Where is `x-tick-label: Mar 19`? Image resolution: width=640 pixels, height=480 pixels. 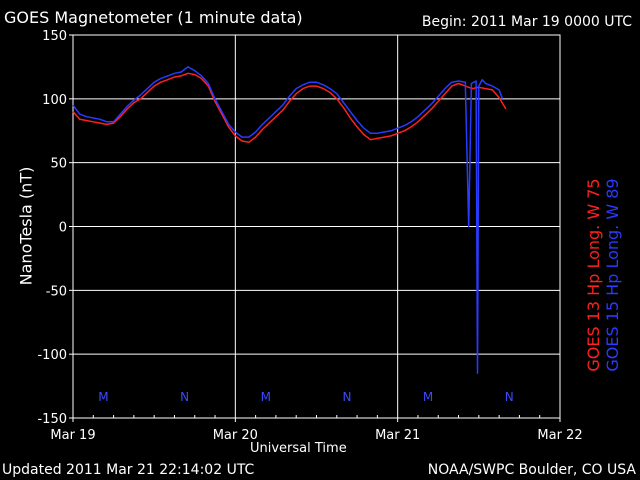
x-tick-label: Mar 19 is located at coordinates (72, 435).